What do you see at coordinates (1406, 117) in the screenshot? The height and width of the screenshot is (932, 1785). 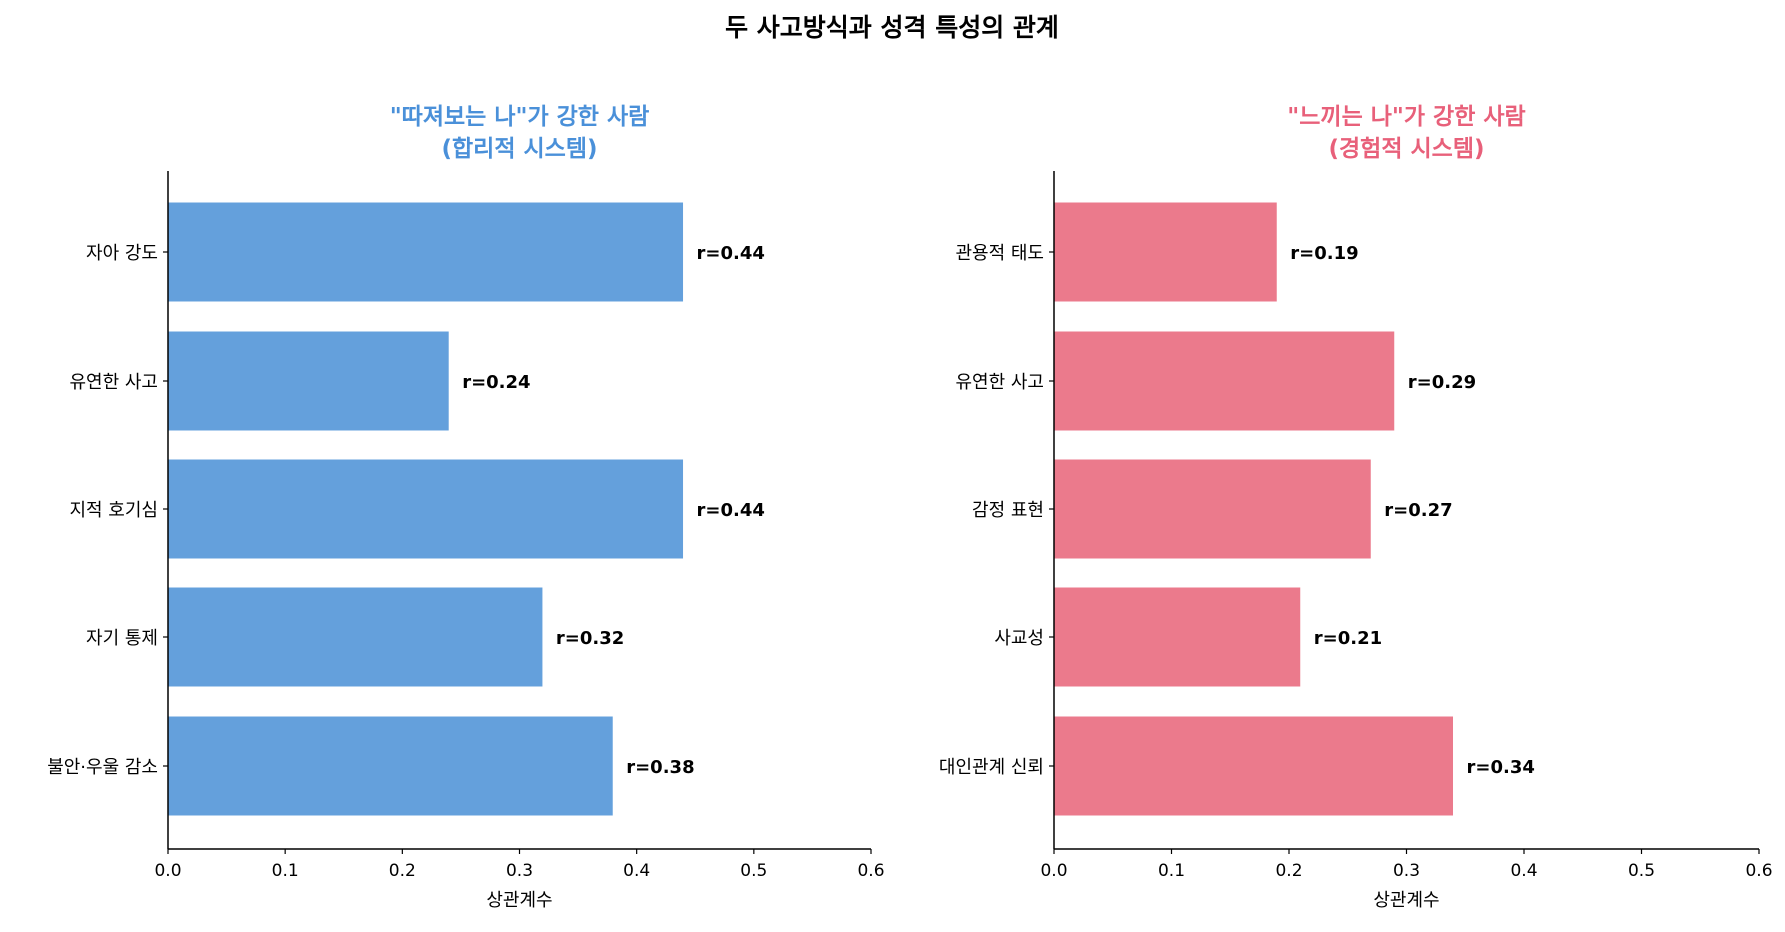 I see `panel-title-line: "느끼는 나"가 강한 사람` at bounding box center [1406, 117].